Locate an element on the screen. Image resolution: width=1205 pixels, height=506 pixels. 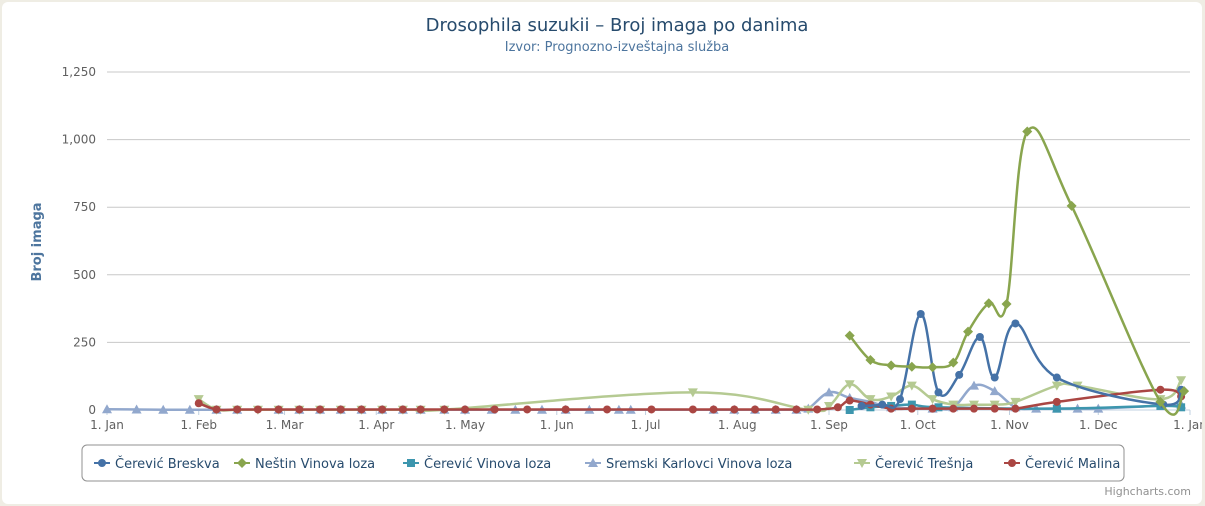
chart-subtitle: Izvor: Prognozno-izveštajna služba is located at coordinates (617, 47).